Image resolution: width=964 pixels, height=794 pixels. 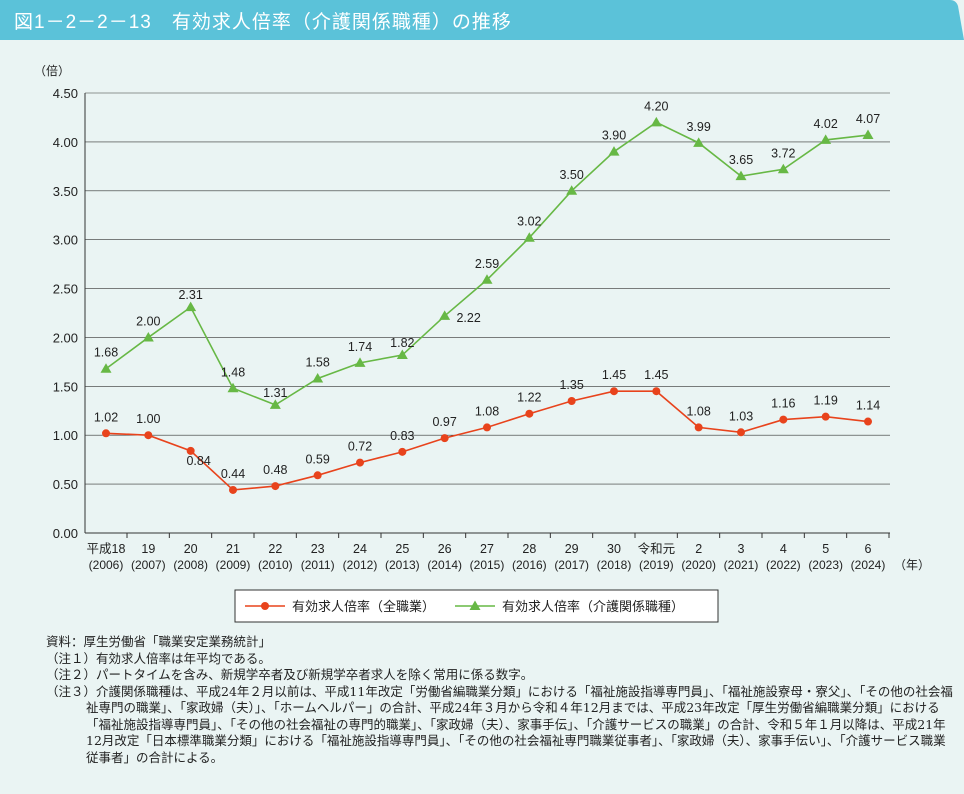 What do you see at coordinates (825, 549) in the screenshot?
I see `x-tick-label: 5` at bounding box center [825, 549].